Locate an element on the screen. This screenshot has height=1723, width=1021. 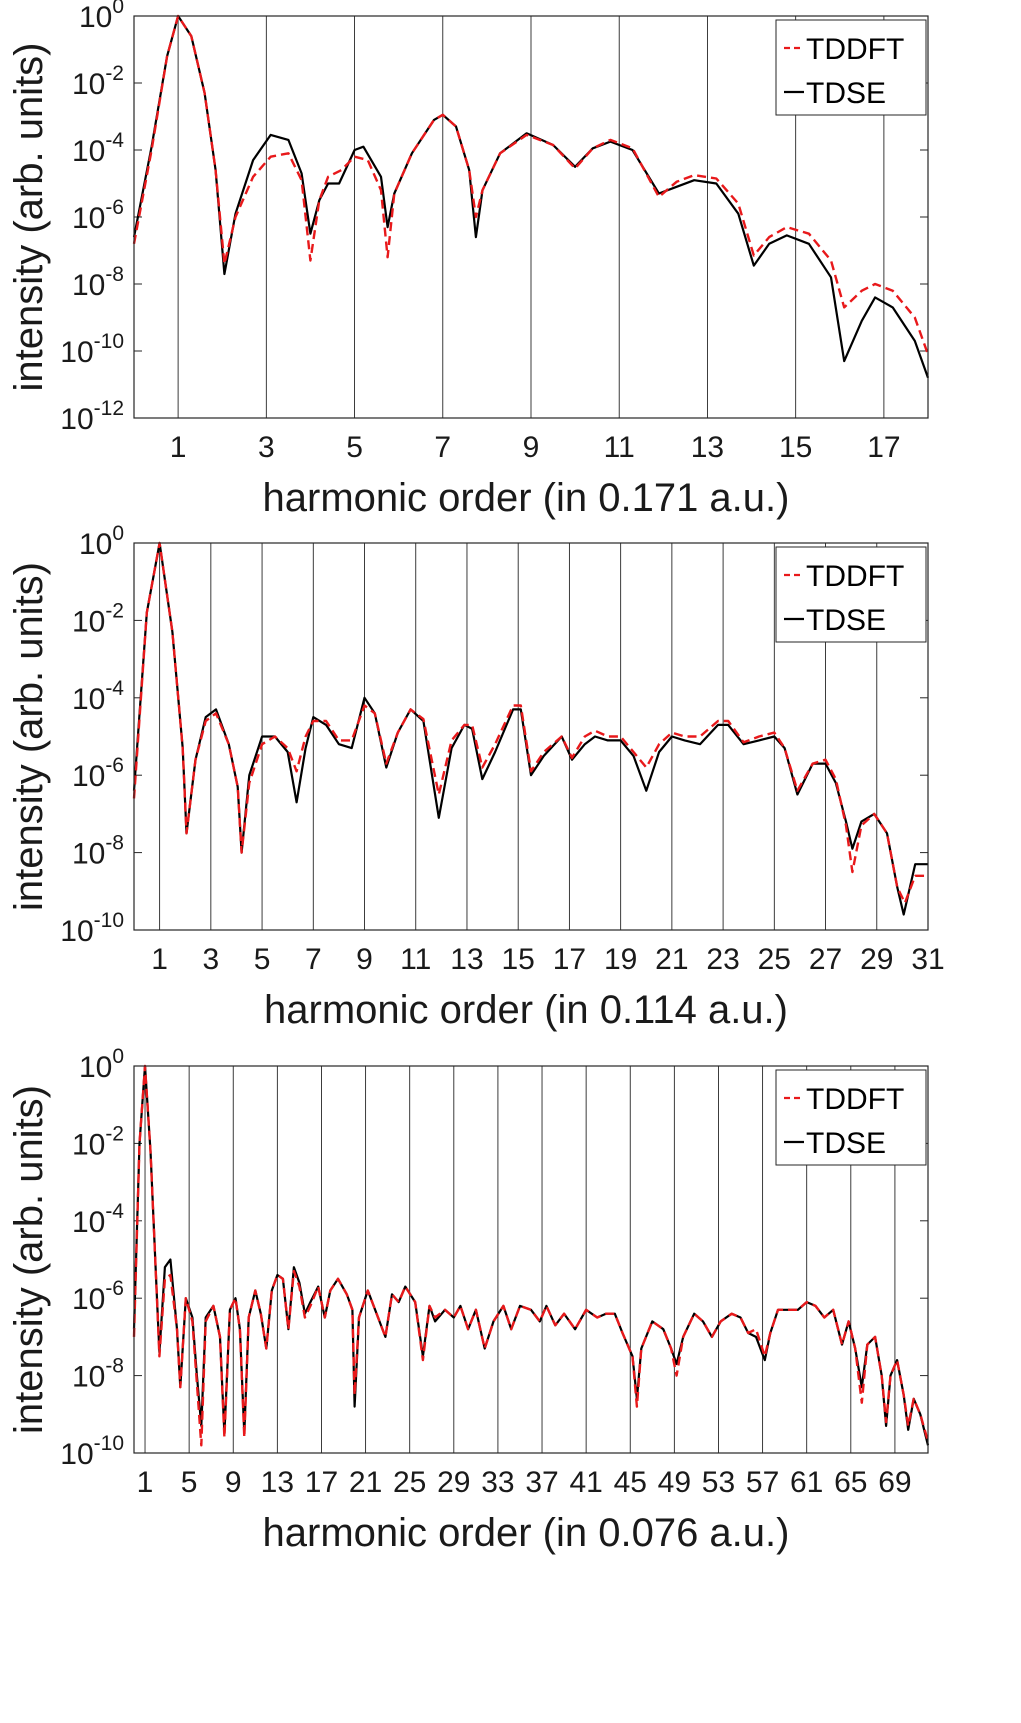
x-tick-label: 37 is located at coordinates (541, 1482).